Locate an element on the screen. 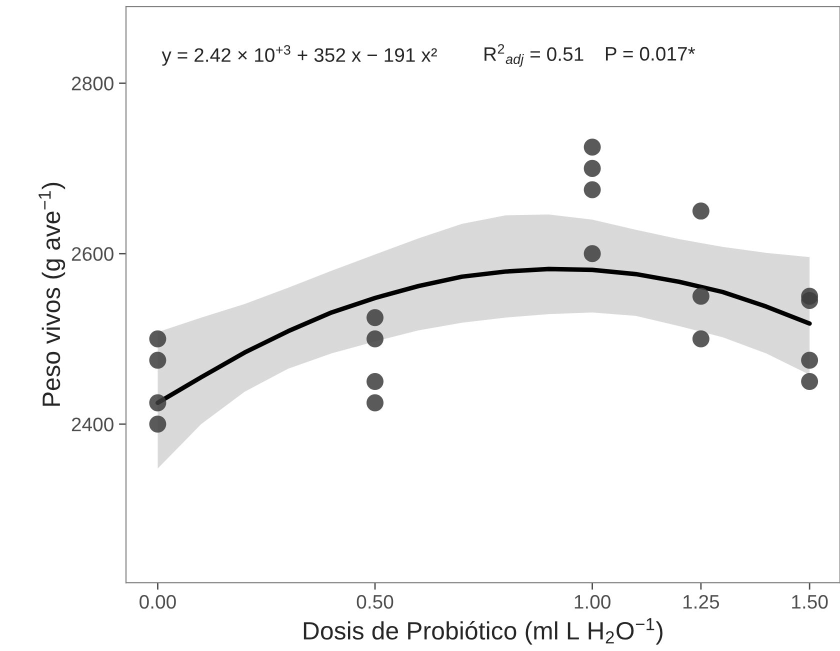 This screenshot has height=651, width=840. x-tick-label: 0.00 is located at coordinates (158, 601).